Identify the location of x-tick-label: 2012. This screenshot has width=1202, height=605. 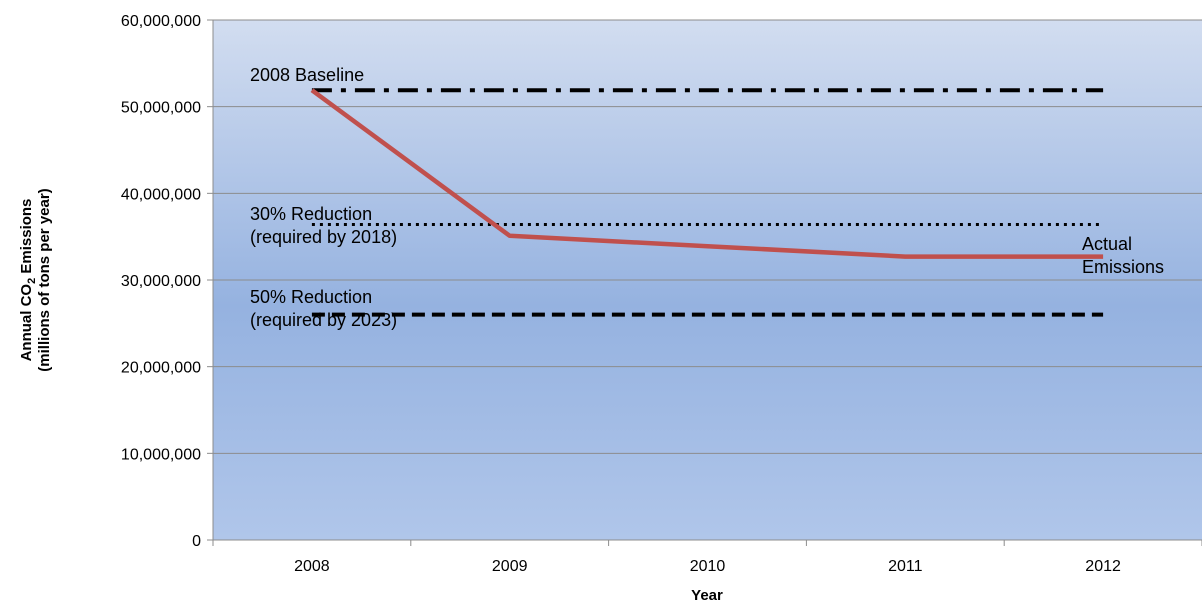
(1103, 566).